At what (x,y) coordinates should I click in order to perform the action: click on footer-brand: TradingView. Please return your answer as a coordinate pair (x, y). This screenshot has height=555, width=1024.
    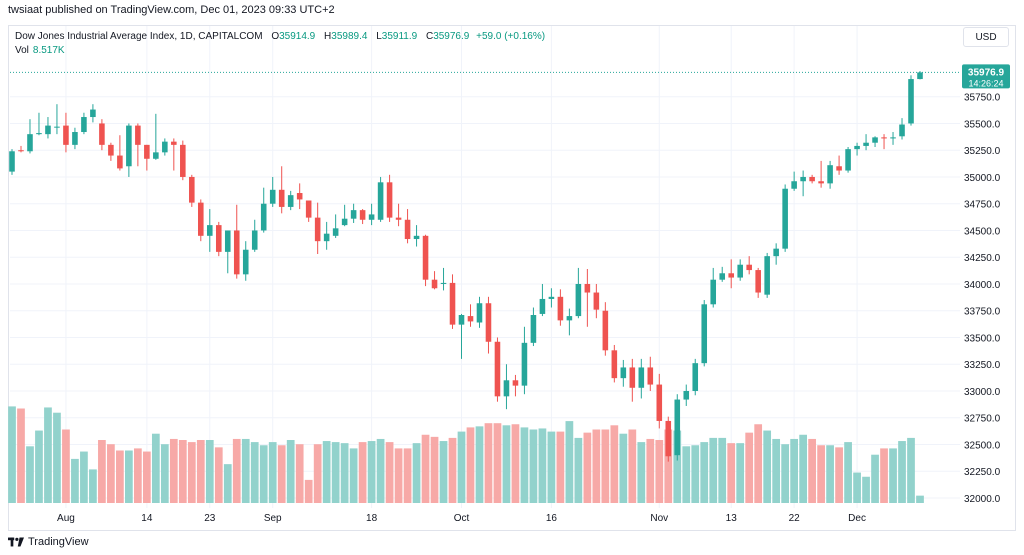
    Looking at the image, I should click on (48, 542).